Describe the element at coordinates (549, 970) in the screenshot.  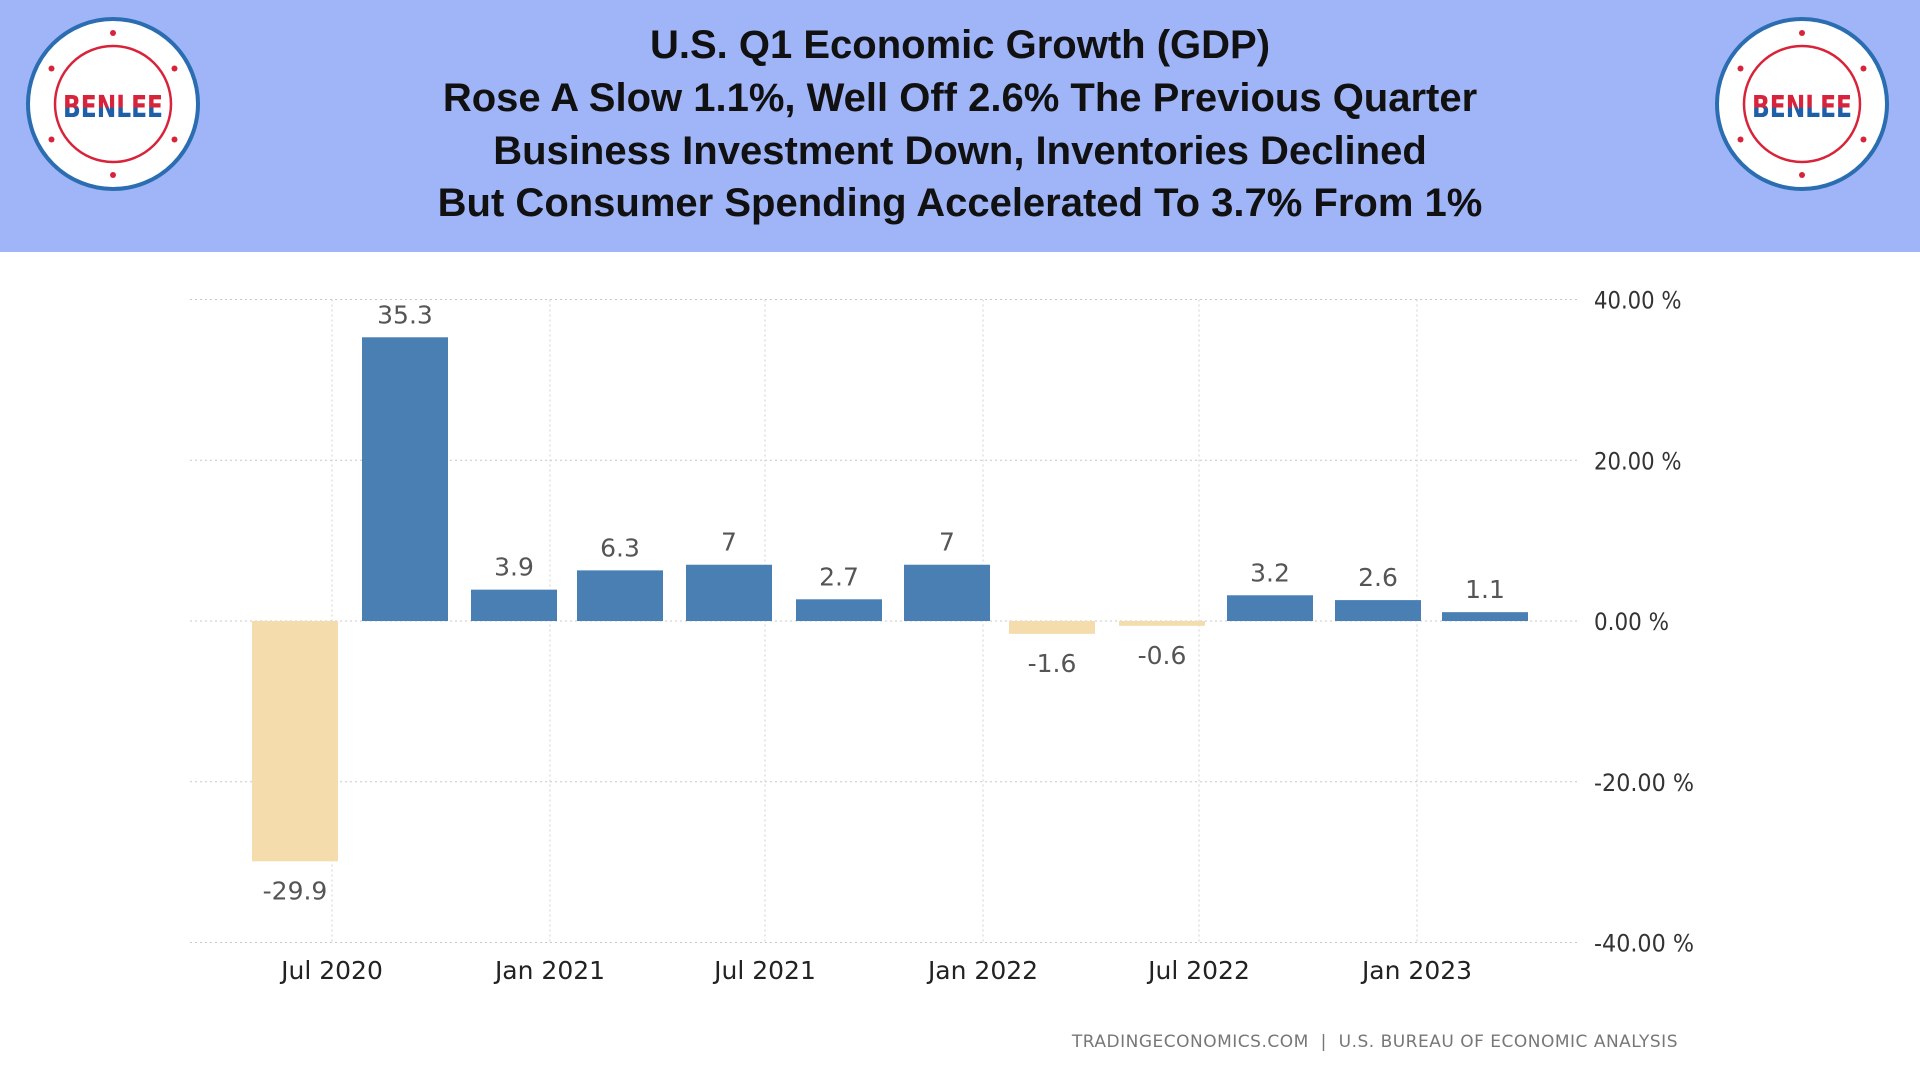
I see `x-tick-label: Jan 2021` at that location.